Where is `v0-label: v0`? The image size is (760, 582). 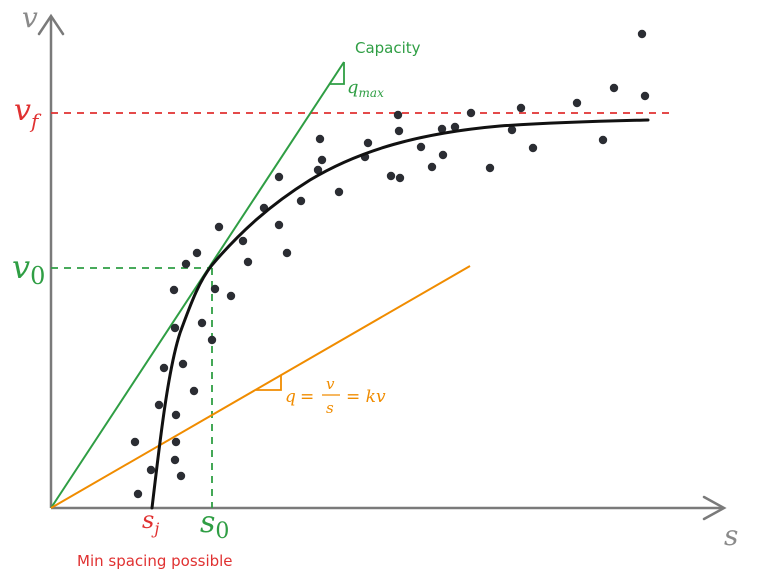 v0-label: v0 is located at coordinates (28, 269).